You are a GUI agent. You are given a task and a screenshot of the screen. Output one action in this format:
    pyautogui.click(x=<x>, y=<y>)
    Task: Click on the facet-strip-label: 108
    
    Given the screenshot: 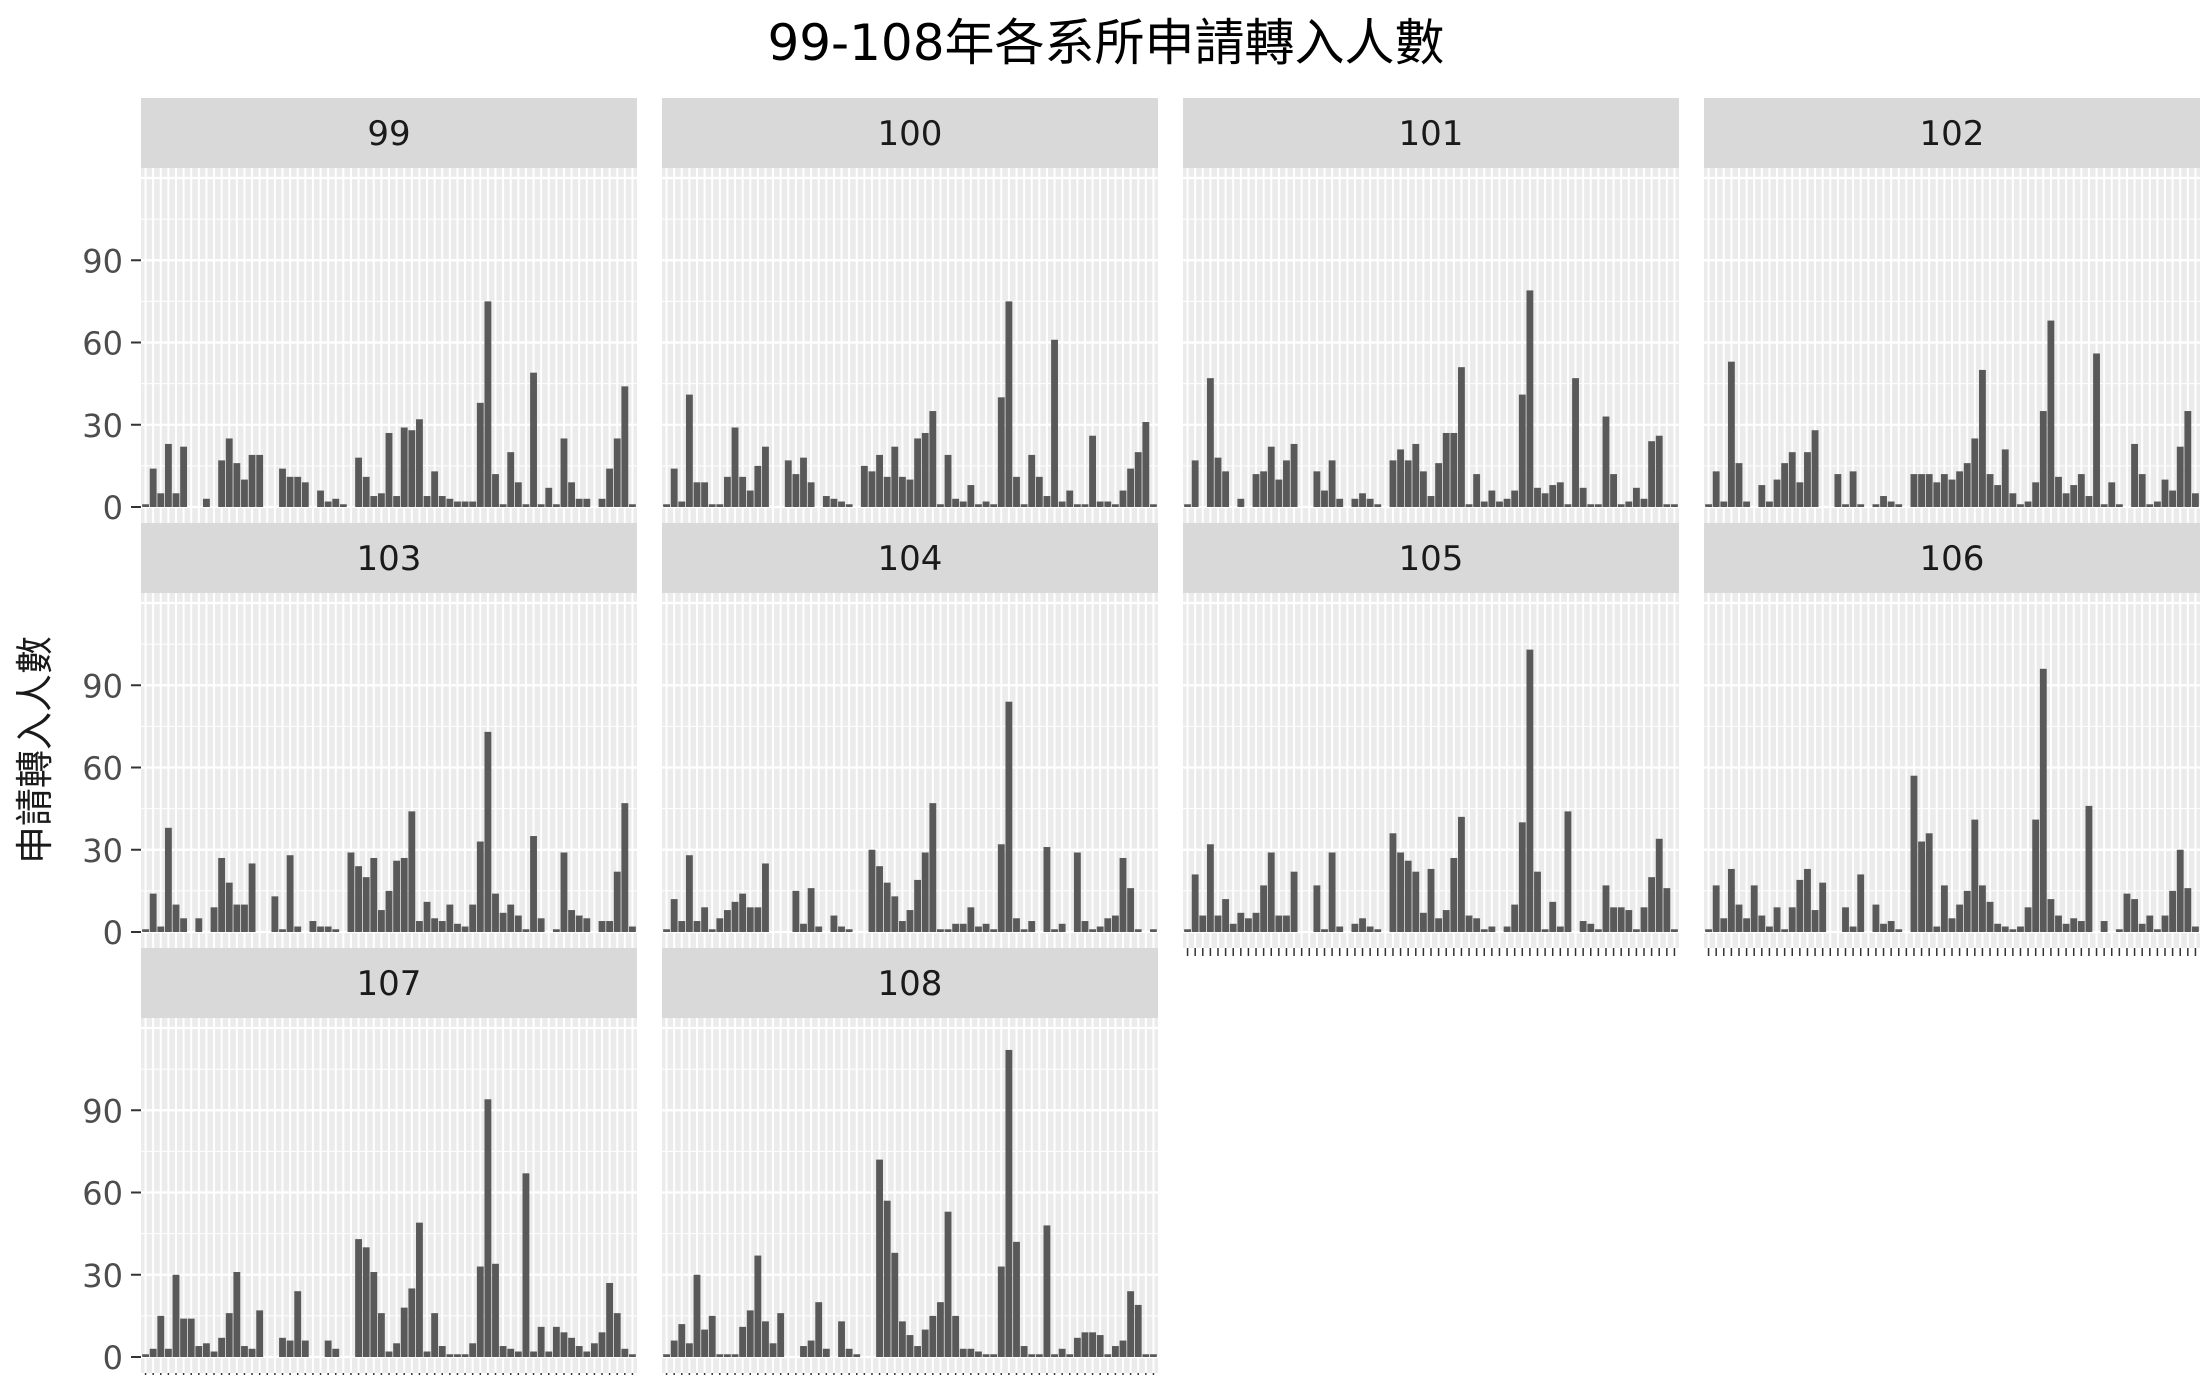 What is the action you would take?
    pyautogui.click(x=910, y=984)
    